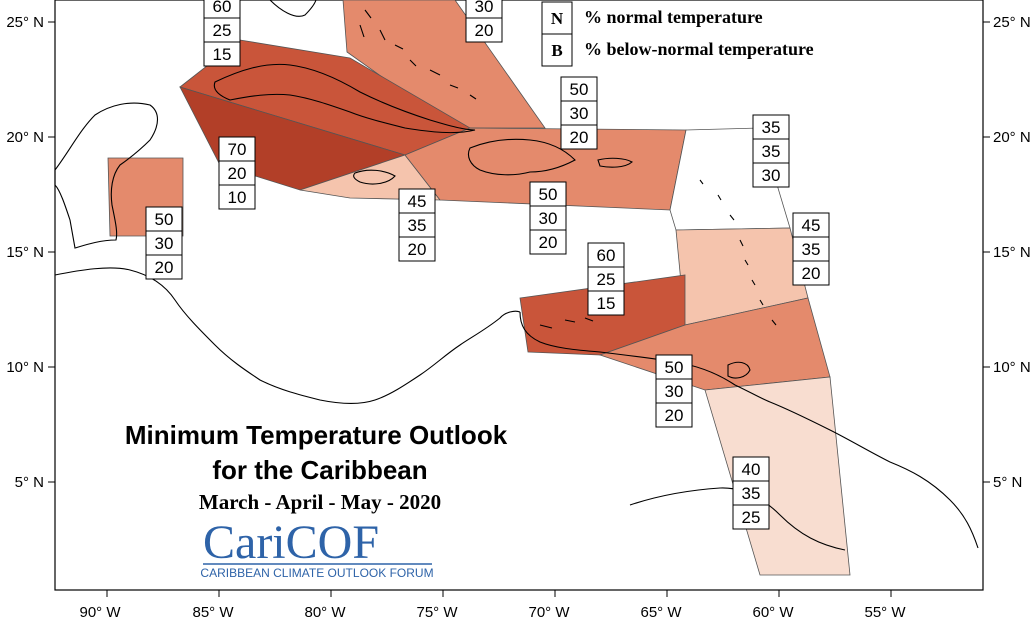 This screenshot has width=1034, height=630. What do you see at coordinates (287, 335) in the screenshot?
I see `central-america-coast` at bounding box center [287, 335].